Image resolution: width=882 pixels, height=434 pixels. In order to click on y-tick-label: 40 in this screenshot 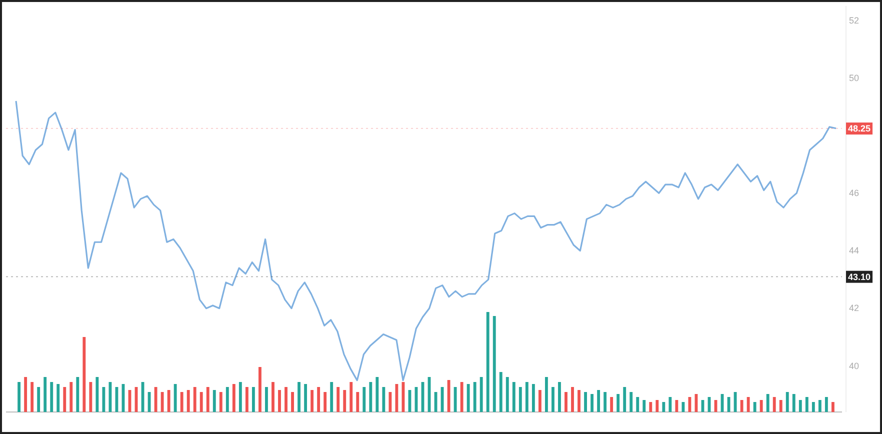, I will do `click(854, 365)`.